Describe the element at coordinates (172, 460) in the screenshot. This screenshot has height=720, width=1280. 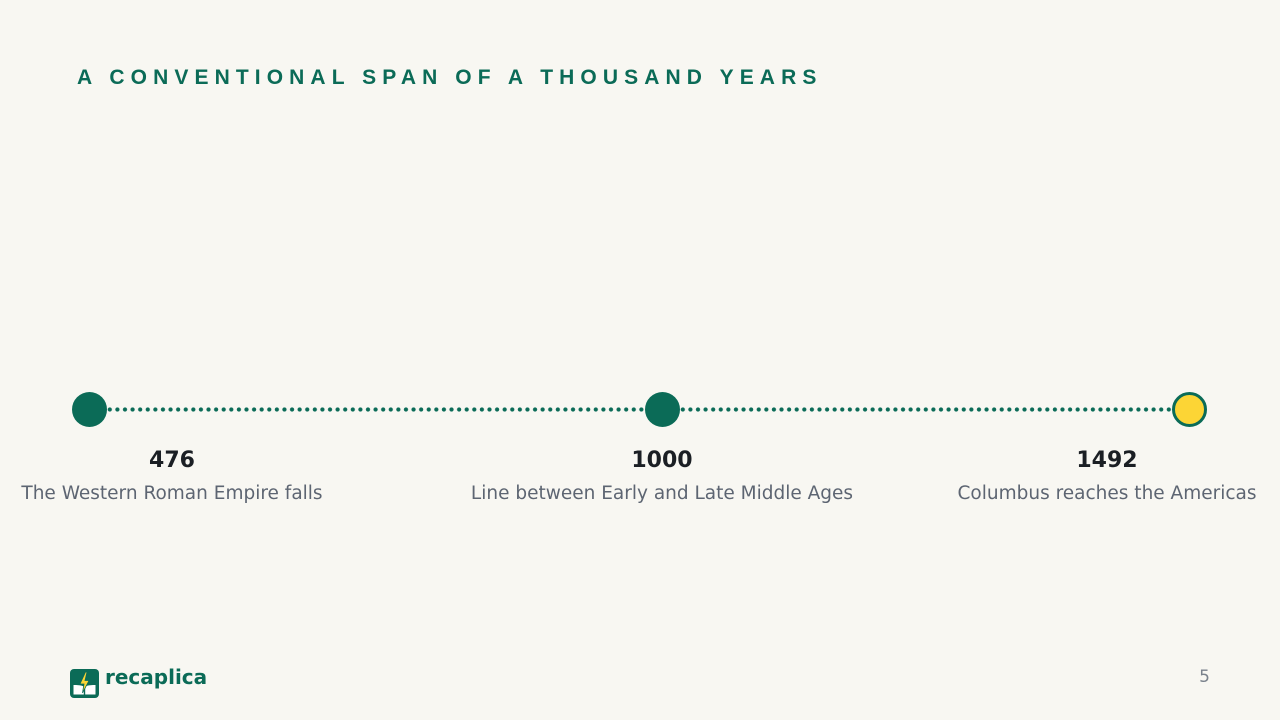
I see `event-year: 476` at that location.